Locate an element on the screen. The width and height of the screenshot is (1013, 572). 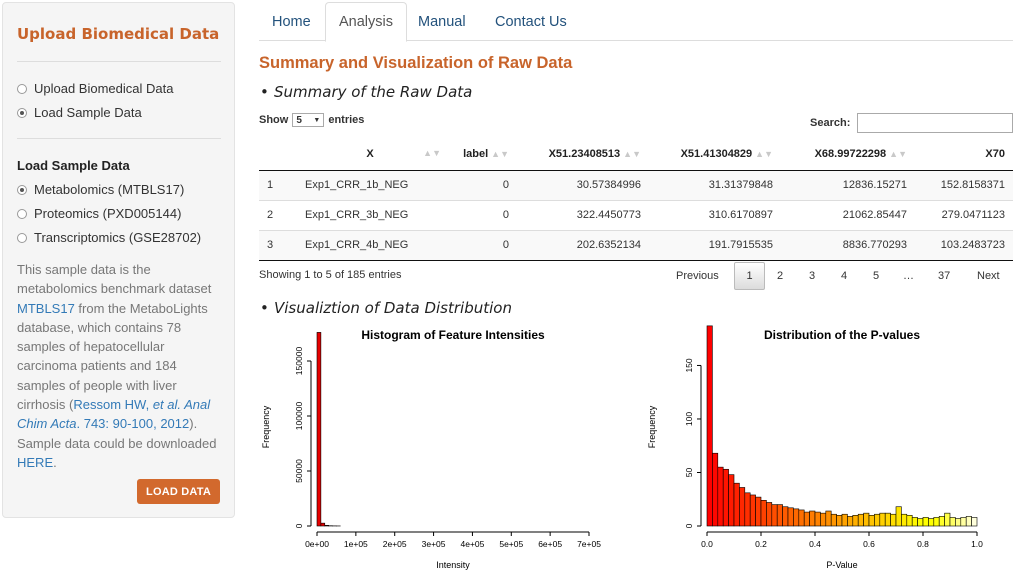
column-header: X51.23408513 ▲▼ is located at coordinates (583, 154).